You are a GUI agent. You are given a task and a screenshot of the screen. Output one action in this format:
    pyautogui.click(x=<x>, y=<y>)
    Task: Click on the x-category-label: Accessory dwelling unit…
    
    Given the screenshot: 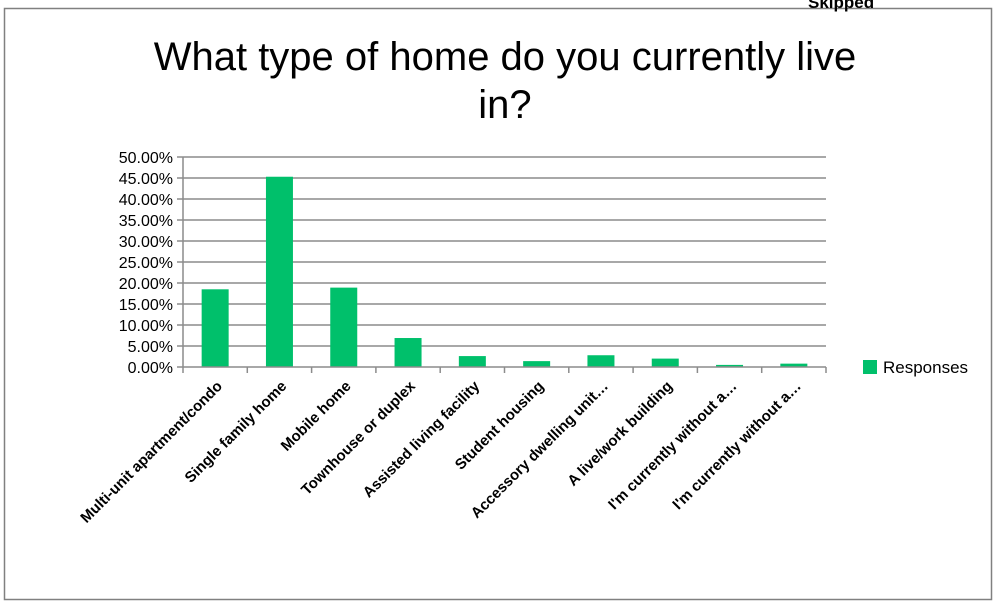 What is the action you would take?
    pyautogui.click(x=540, y=450)
    